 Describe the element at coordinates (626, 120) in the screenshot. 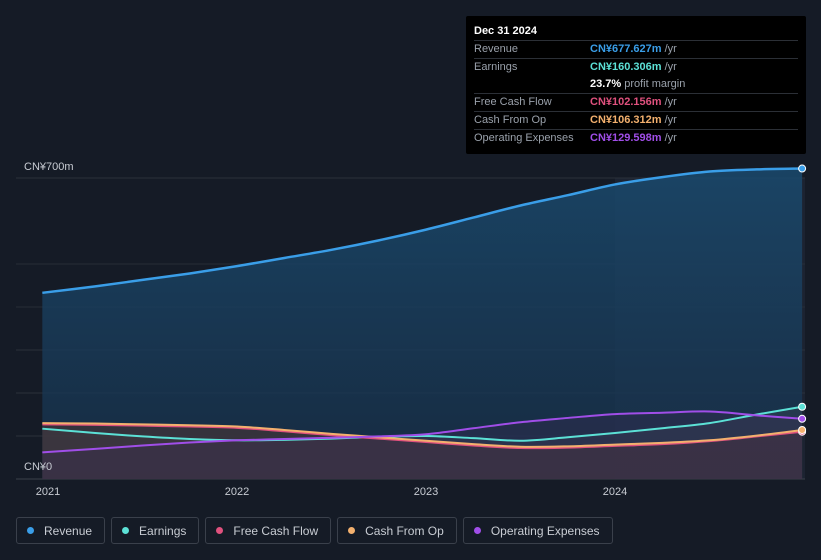

I see `tooltip-value: CN¥106.312m` at that location.